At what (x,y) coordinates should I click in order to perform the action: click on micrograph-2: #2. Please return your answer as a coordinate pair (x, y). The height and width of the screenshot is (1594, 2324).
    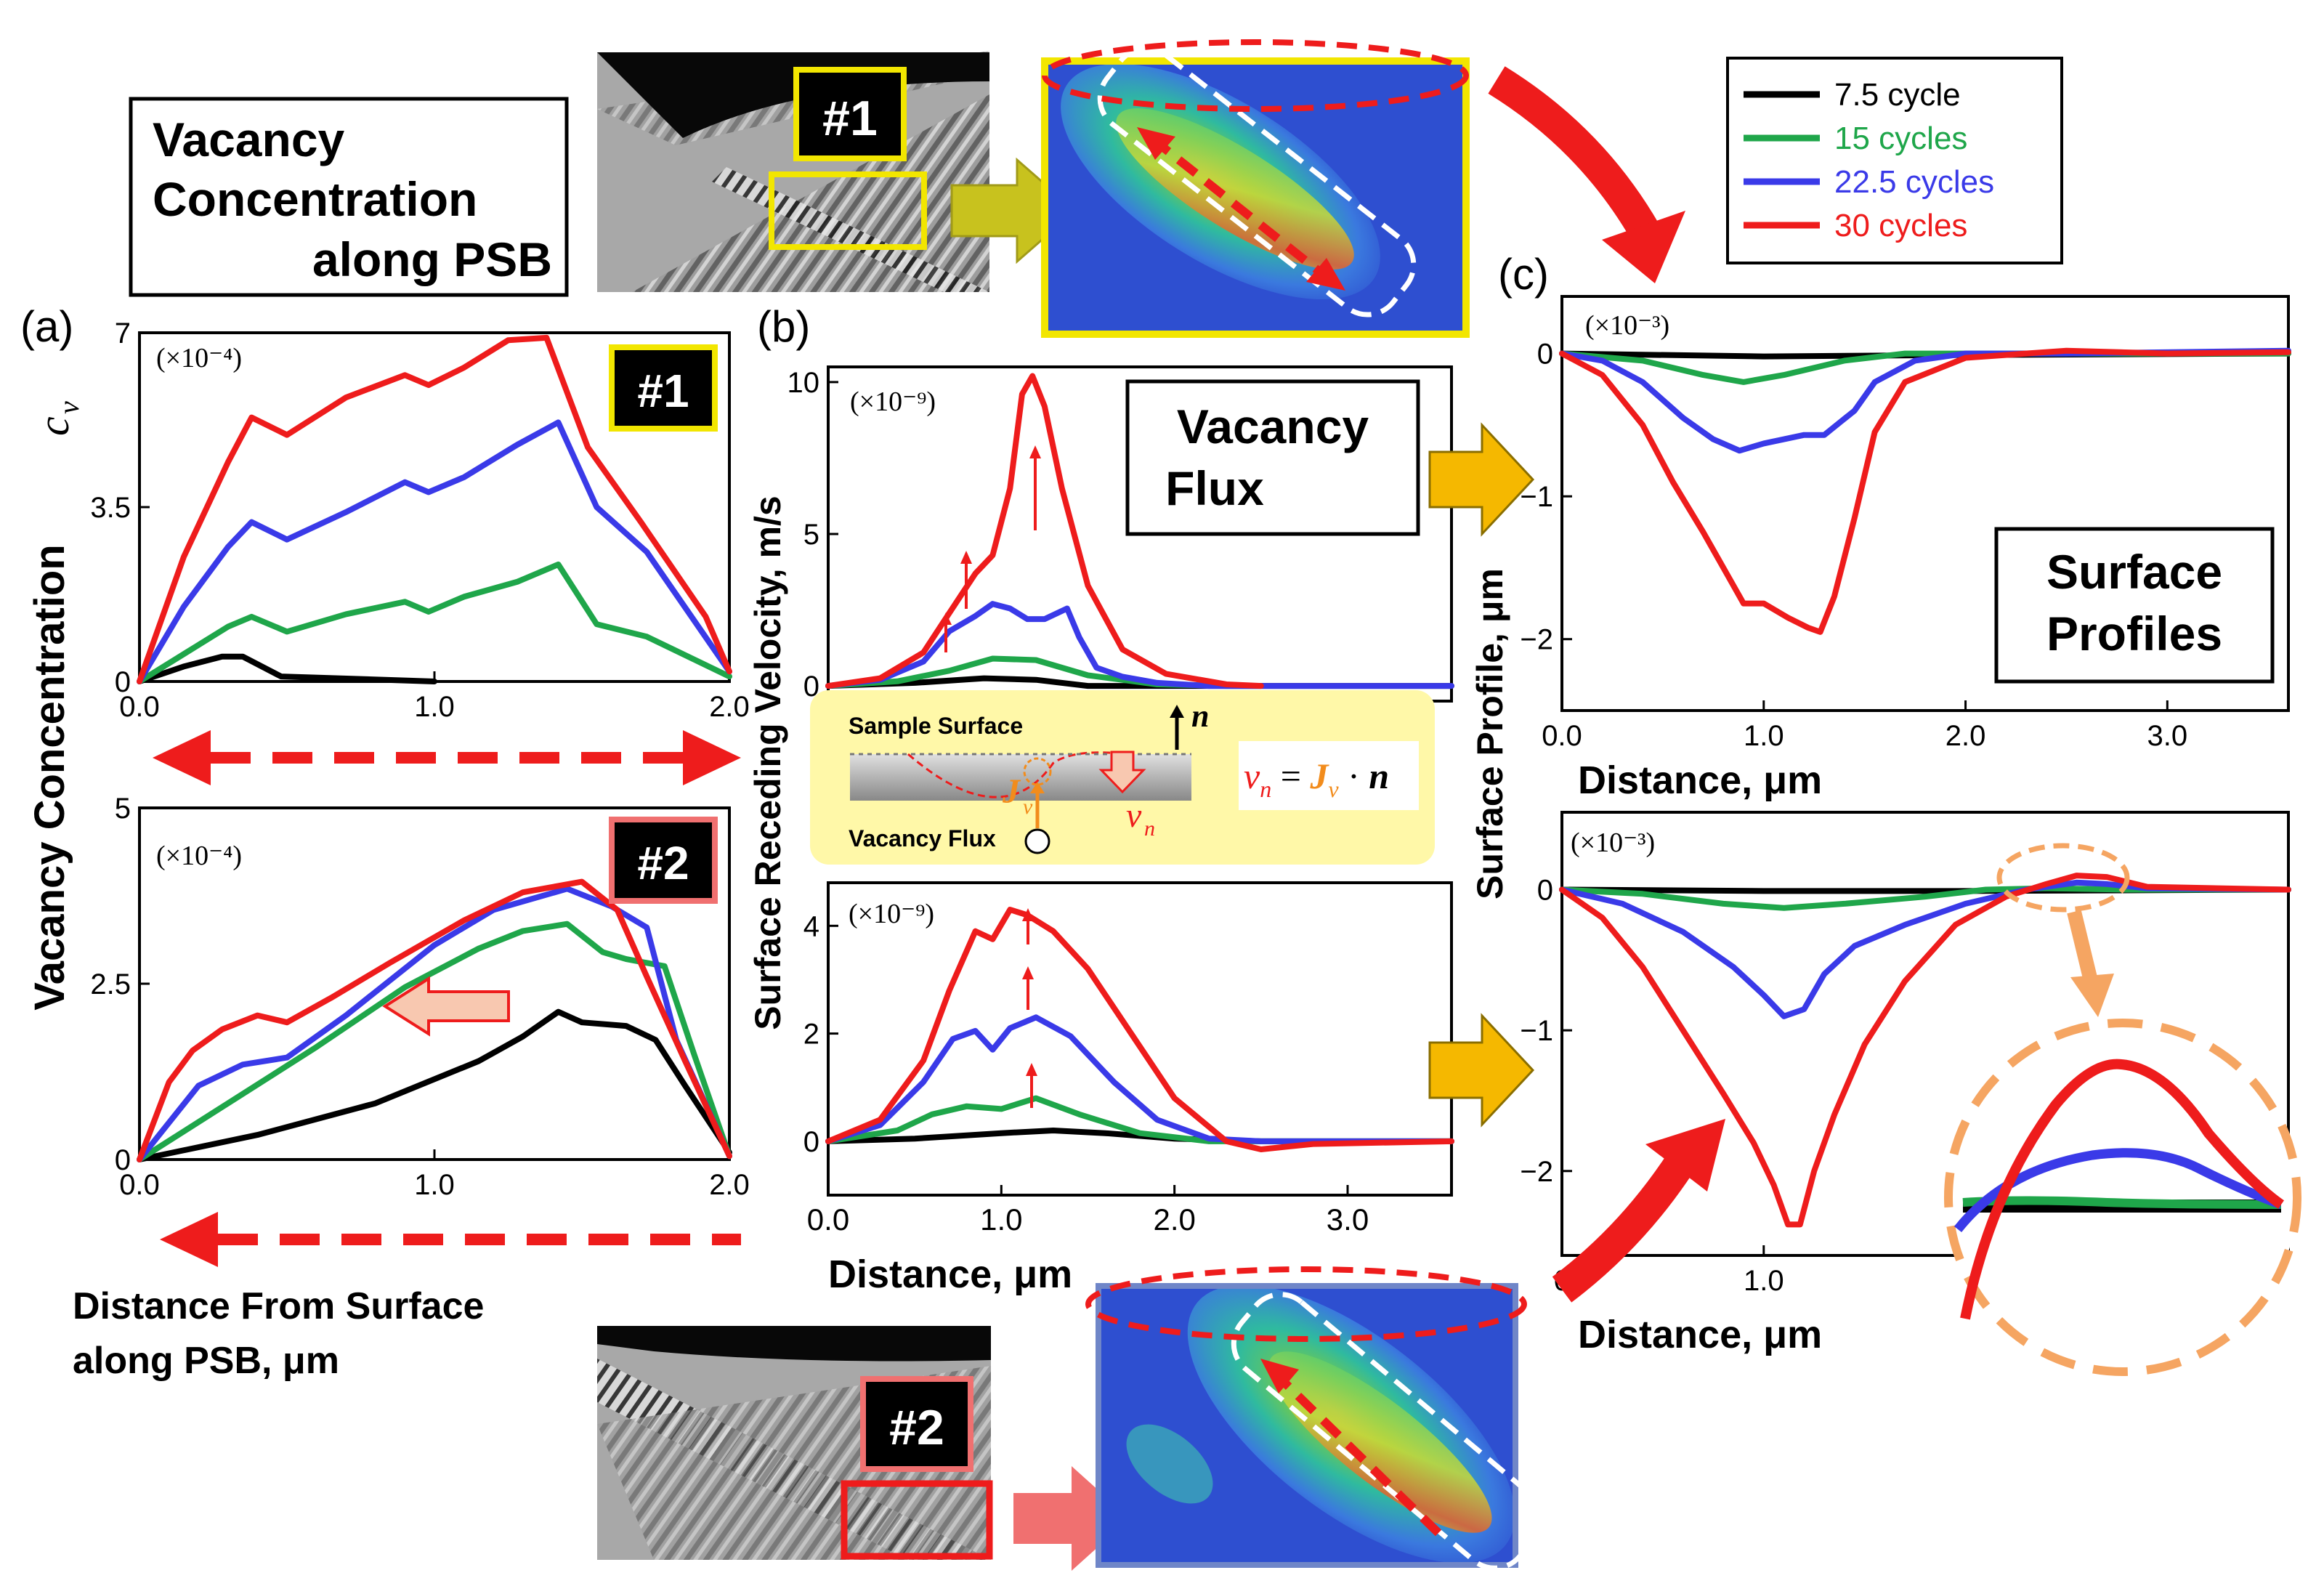
    Looking at the image, I should click on (795, 1443).